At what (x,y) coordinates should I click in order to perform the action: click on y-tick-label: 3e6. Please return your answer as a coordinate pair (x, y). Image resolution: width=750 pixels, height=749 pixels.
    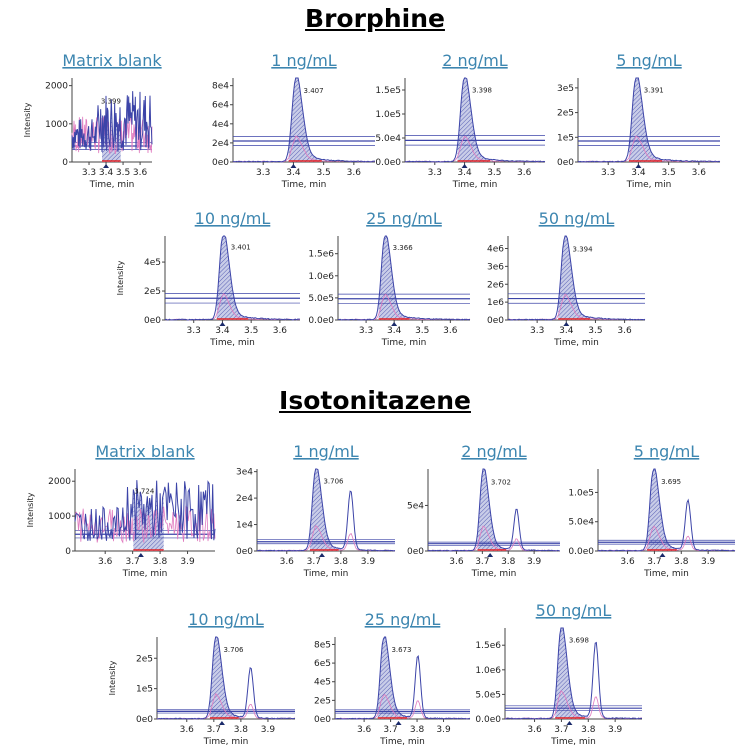
    Looking at the image, I should click on (495, 267).